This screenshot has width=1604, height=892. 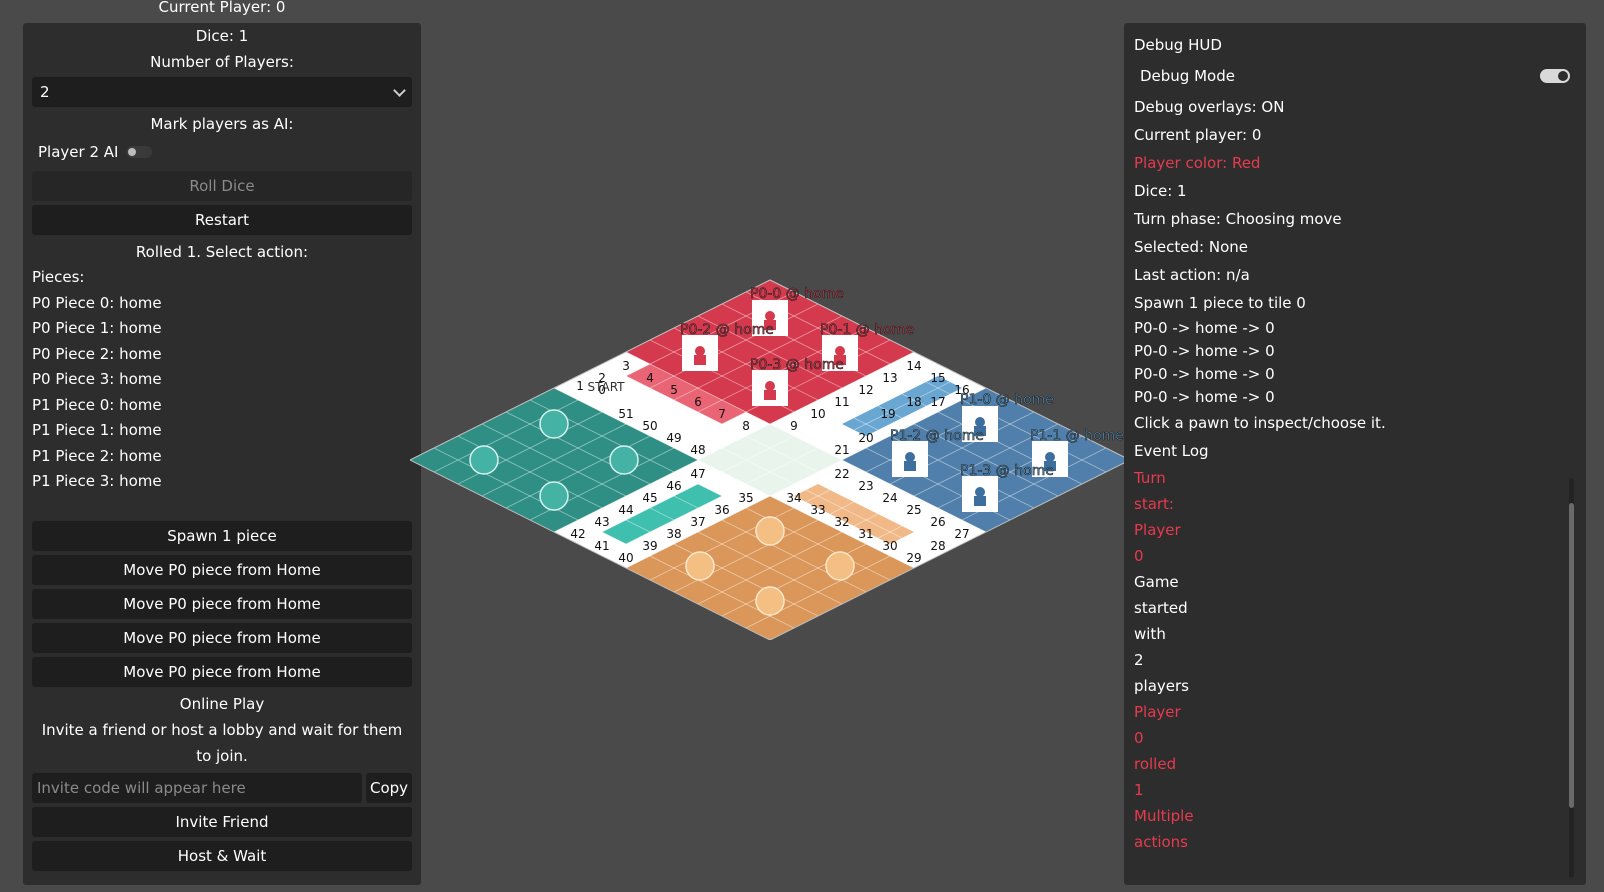 What do you see at coordinates (222, 535) in the screenshot?
I see `spawn-piece-button: Spawn 1 piece` at bounding box center [222, 535].